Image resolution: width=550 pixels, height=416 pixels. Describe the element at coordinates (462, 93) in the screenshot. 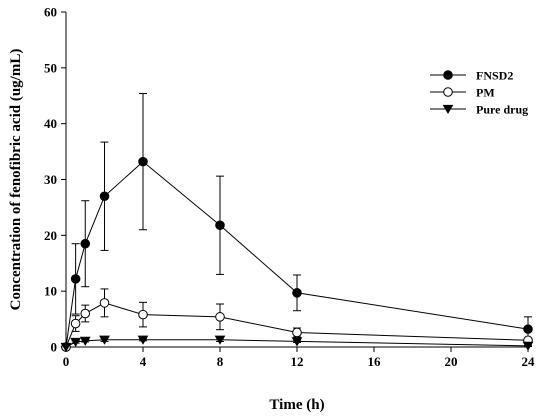

I see `legend-entry: PM` at that location.